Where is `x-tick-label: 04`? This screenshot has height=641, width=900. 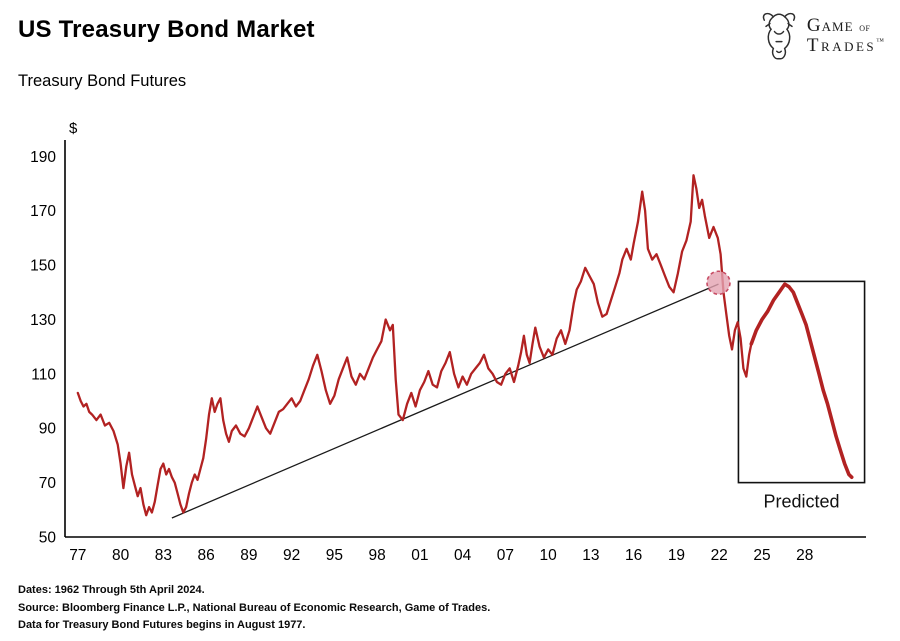 x-tick-label: 04 is located at coordinates (463, 555).